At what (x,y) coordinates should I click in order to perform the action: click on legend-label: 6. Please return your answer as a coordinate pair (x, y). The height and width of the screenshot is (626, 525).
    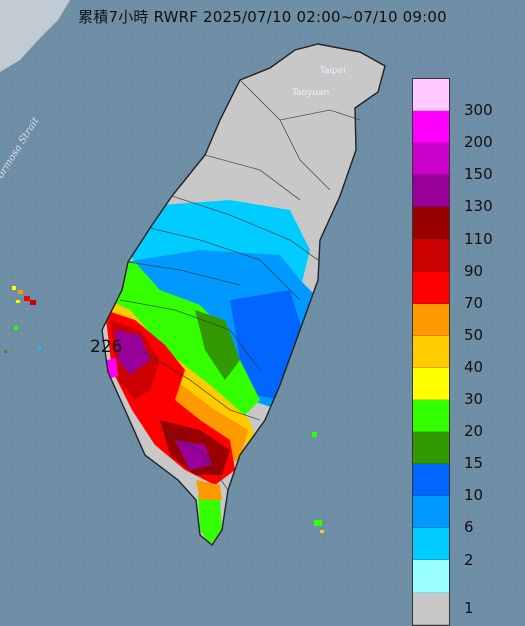
    Looking at the image, I should click on (469, 527).